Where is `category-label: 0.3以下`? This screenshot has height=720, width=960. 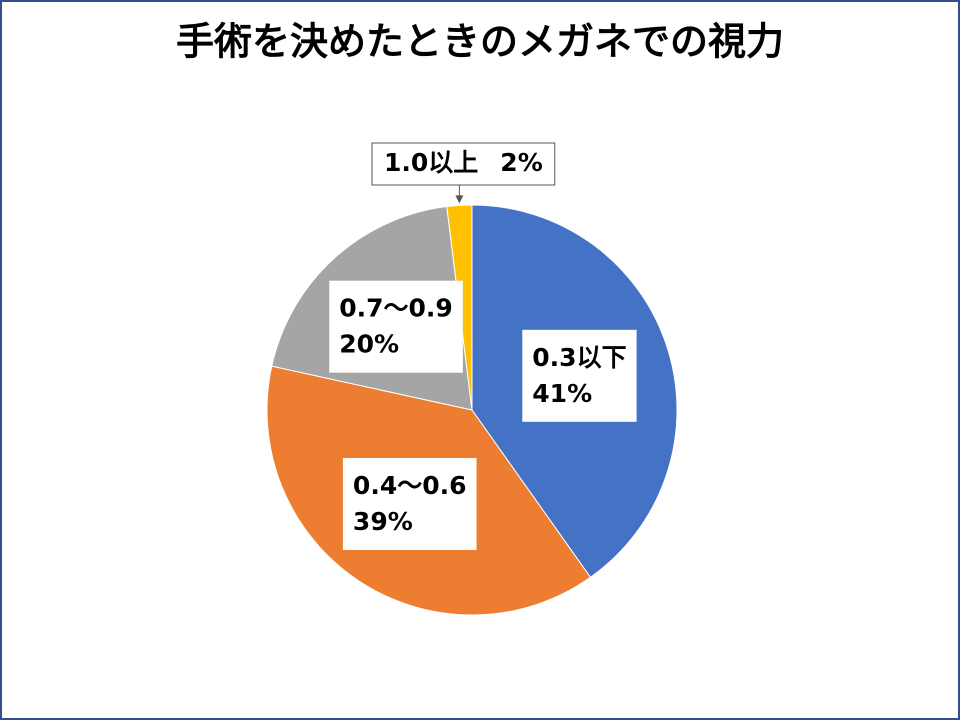
category-label: 0.3以下 is located at coordinates (579, 357).